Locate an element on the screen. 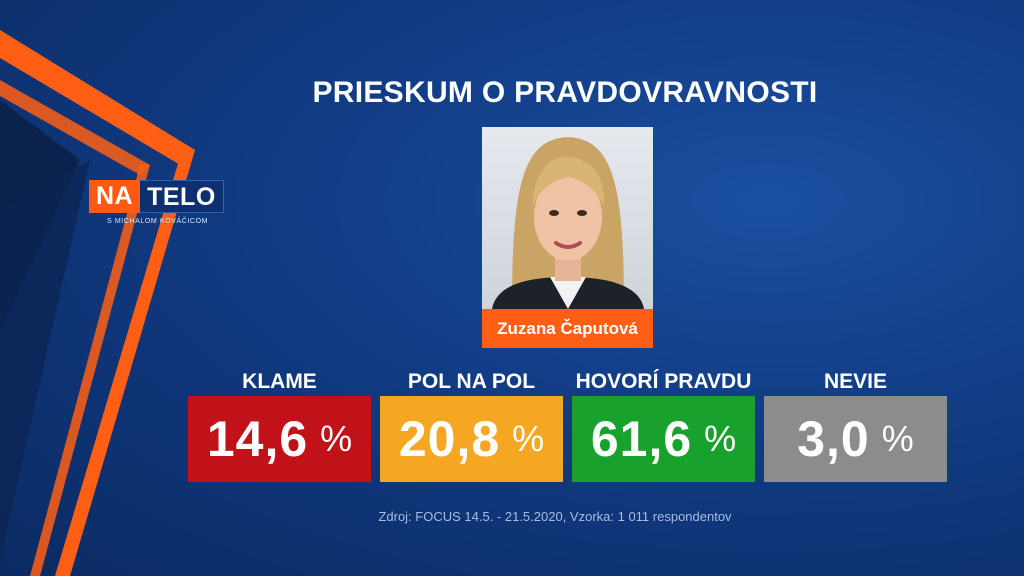 This screenshot has height=576, width=1024. value-klame: 14,6 is located at coordinates (257, 439).